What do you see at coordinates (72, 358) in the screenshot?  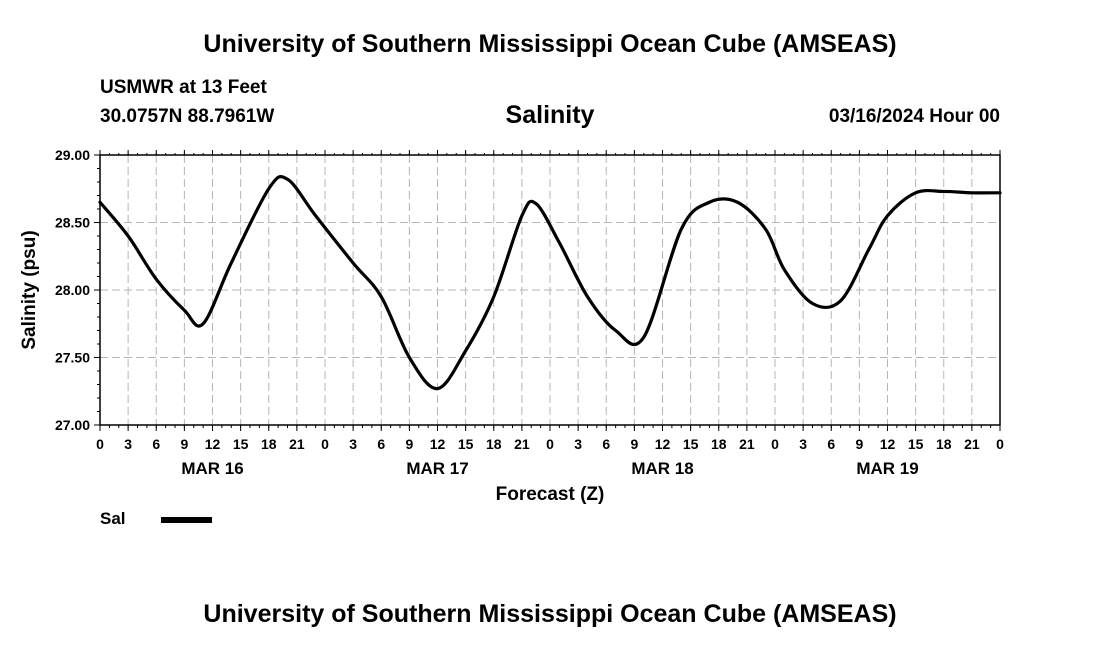 I see `y-tick-label: 27.50` at bounding box center [72, 358].